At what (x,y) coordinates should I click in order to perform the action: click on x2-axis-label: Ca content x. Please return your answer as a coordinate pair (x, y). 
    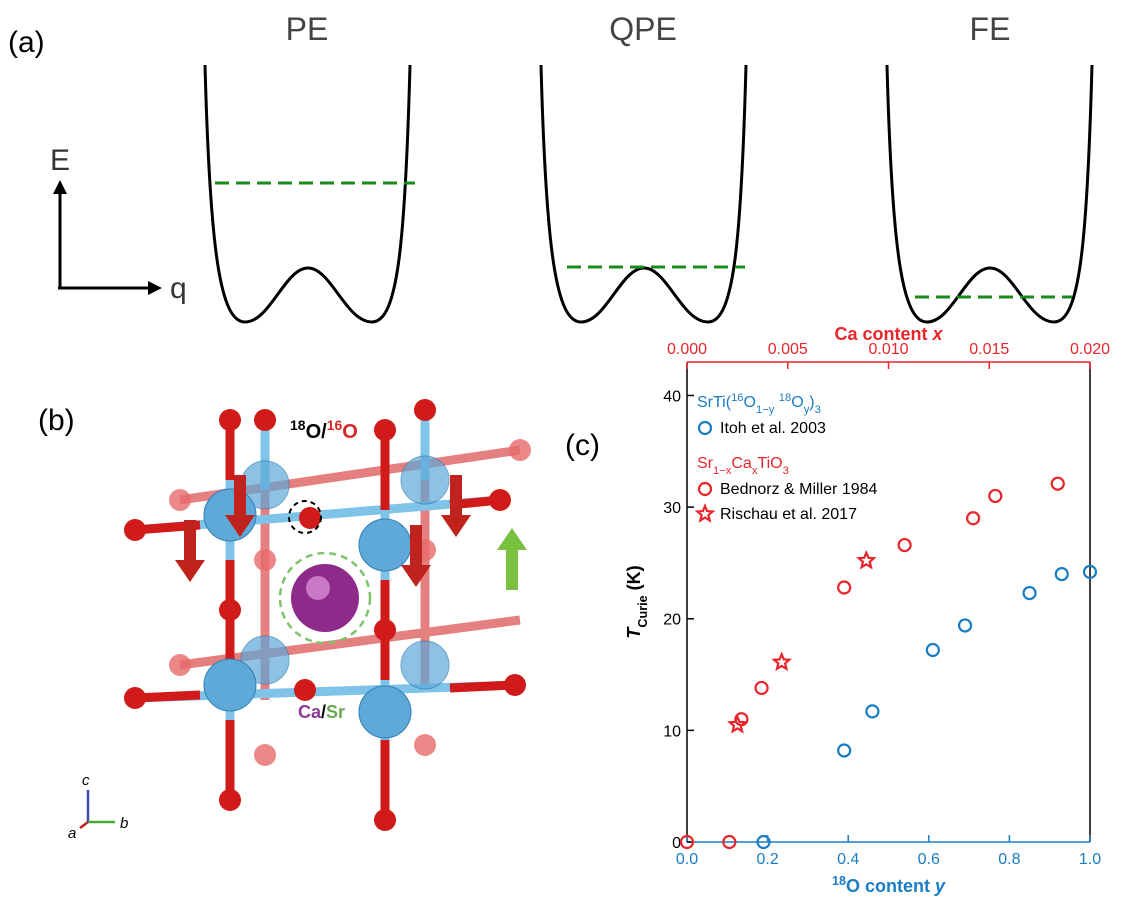
    Looking at the image, I should click on (888, 334).